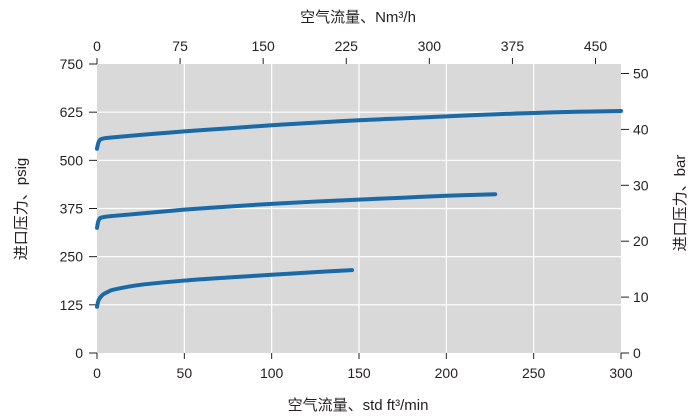 This screenshot has width=700, height=418. What do you see at coordinates (534, 373) in the screenshot?
I see `x-tick-label: 250` at bounding box center [534, 373].